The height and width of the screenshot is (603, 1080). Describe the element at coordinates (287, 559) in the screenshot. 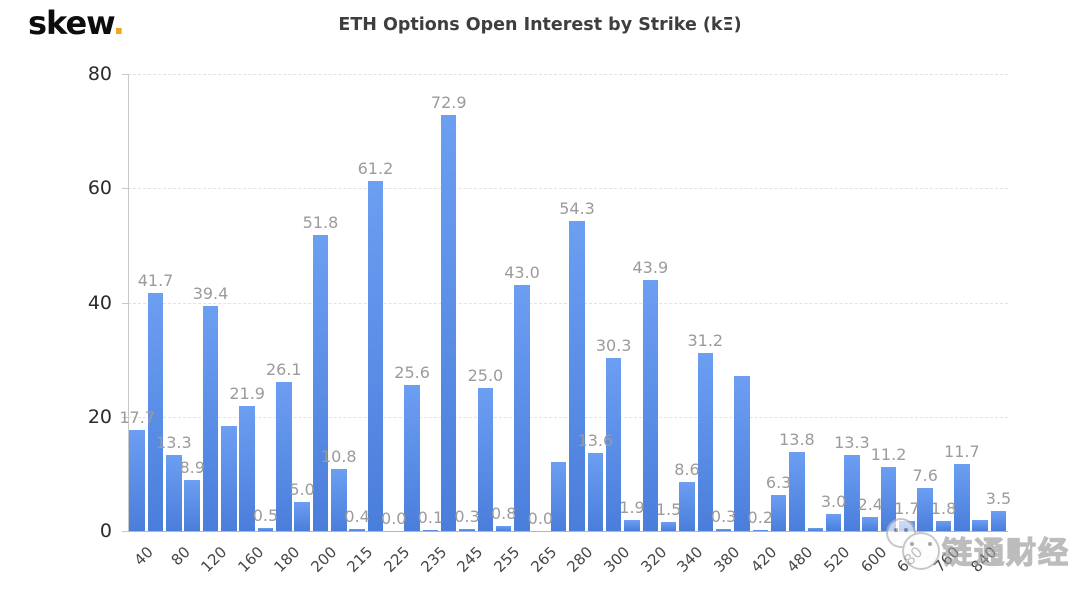

I see `x-axis-label: 180` at that location.